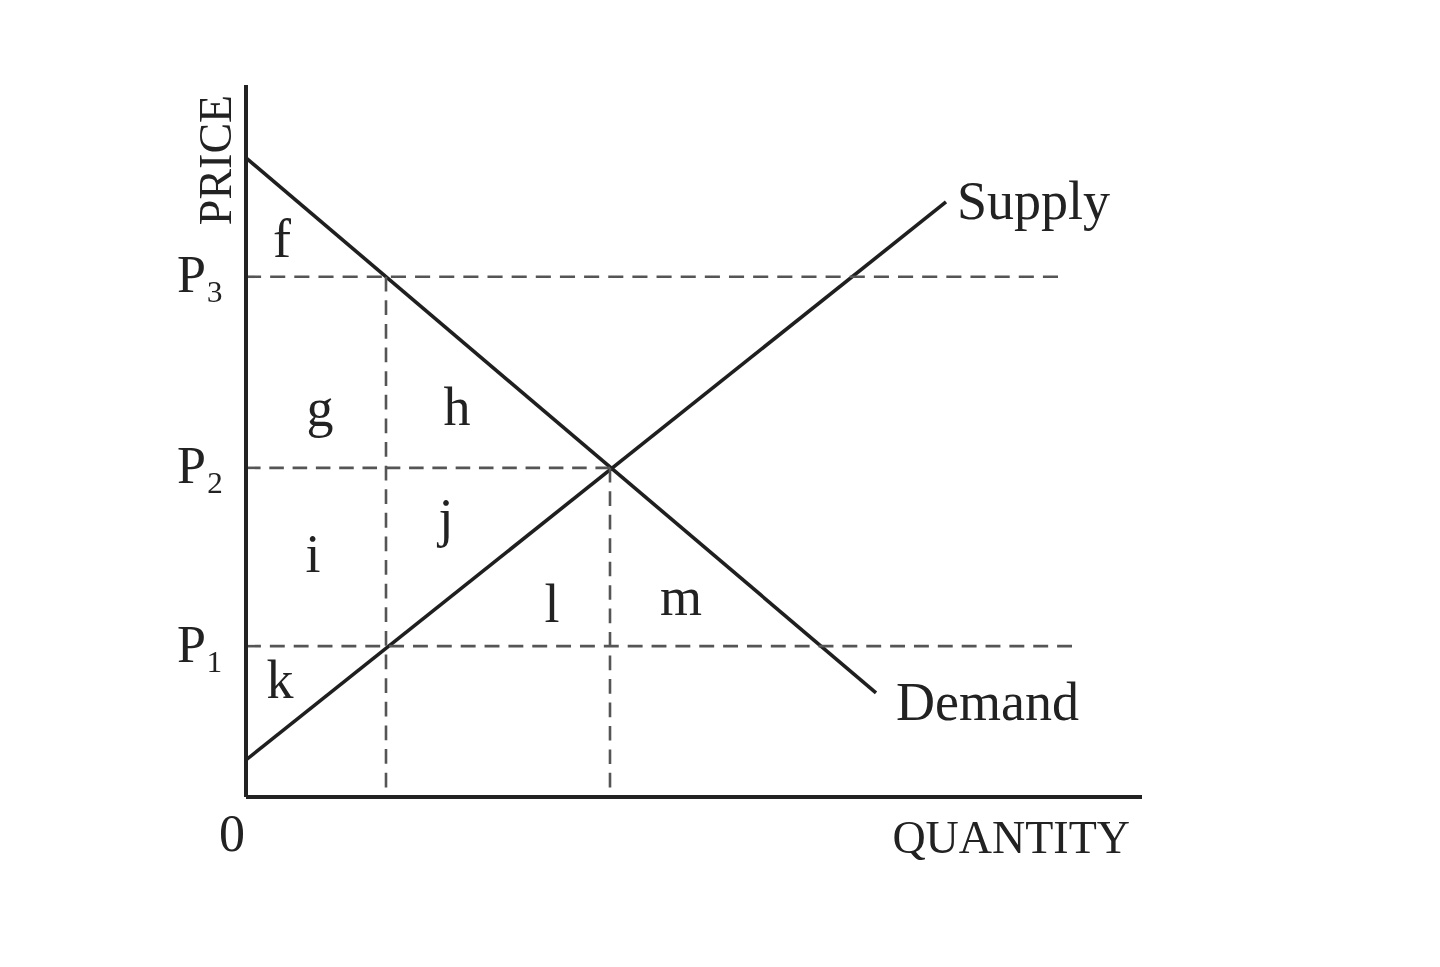  I want to click on annotation: k, so click(280, 680).